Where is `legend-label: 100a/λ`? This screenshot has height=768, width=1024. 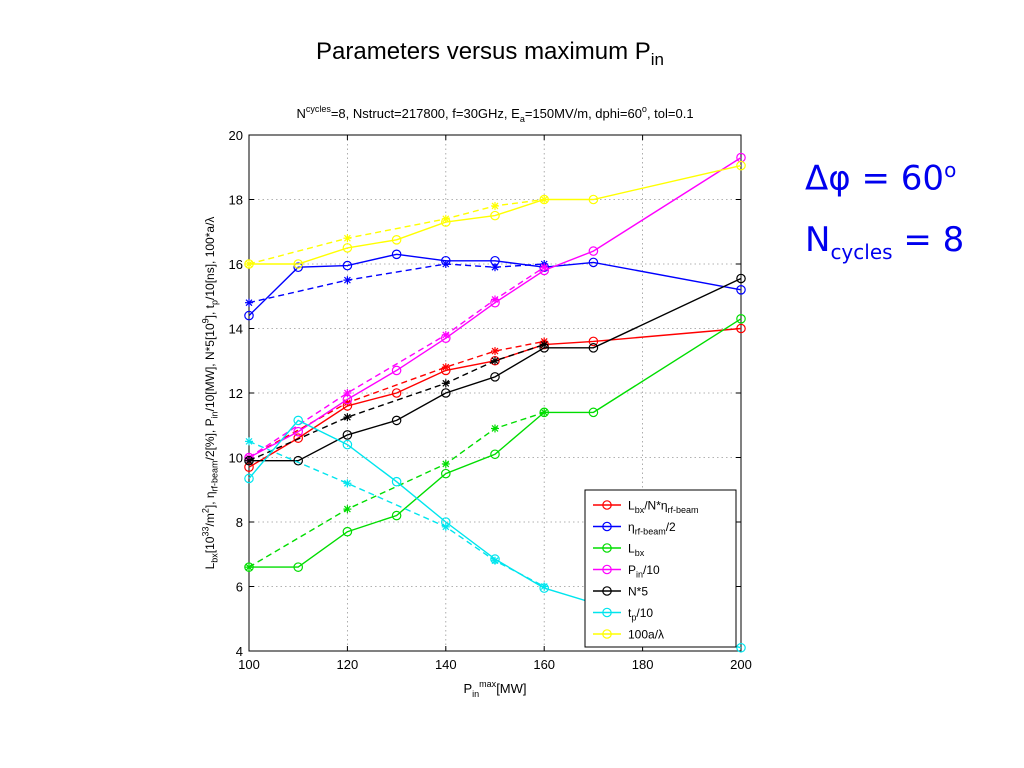 legend-label: 100a/λ is located at coordinates (646, 635).